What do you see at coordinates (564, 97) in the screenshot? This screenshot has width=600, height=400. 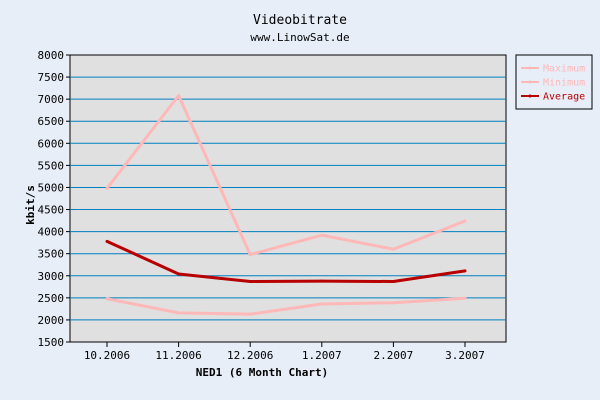 I see `legend-label: Average` at bounding box center [564, 97].